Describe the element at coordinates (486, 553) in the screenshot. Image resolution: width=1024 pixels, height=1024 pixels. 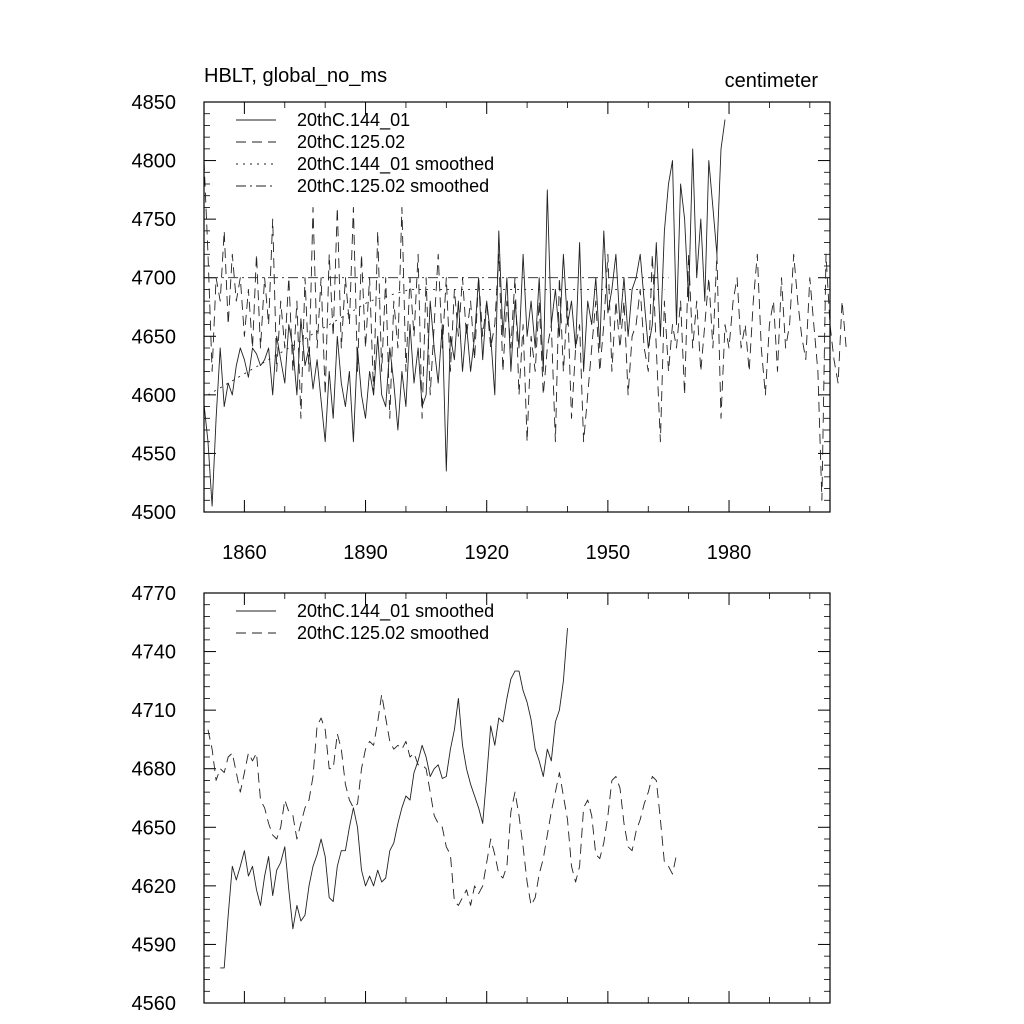
I see `x-tick-label: 1920` at that location.